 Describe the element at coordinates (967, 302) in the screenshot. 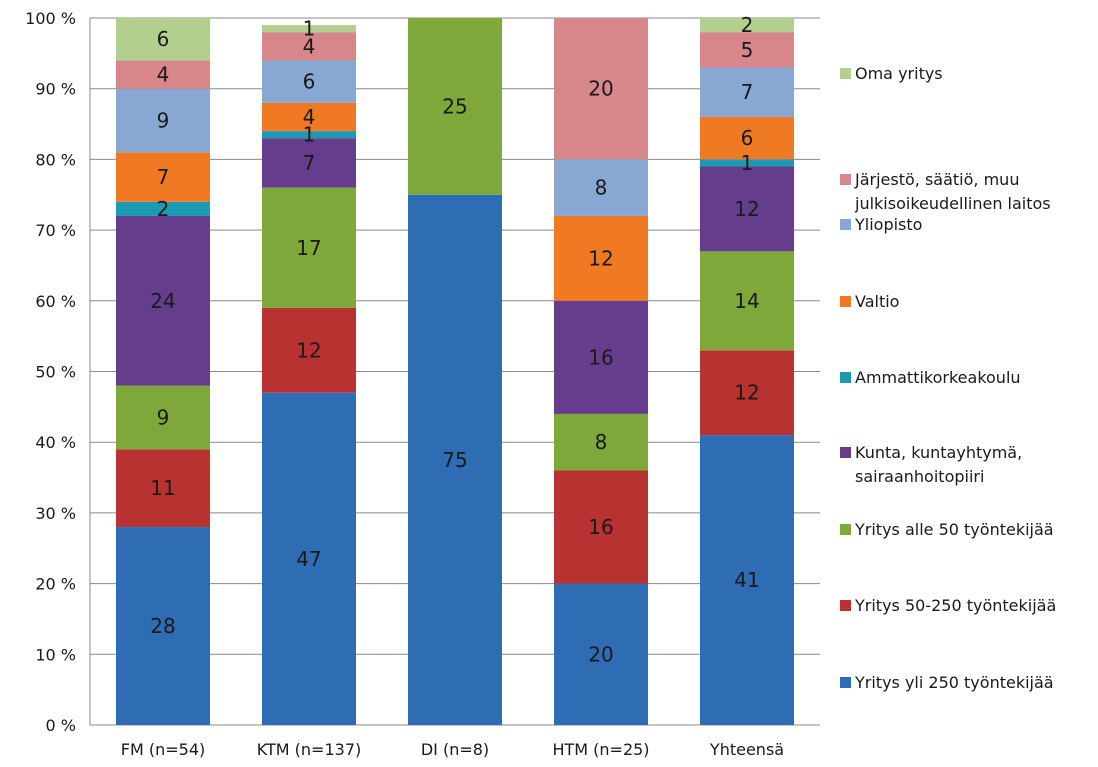

I see `legend-item: Valtio` at that location.